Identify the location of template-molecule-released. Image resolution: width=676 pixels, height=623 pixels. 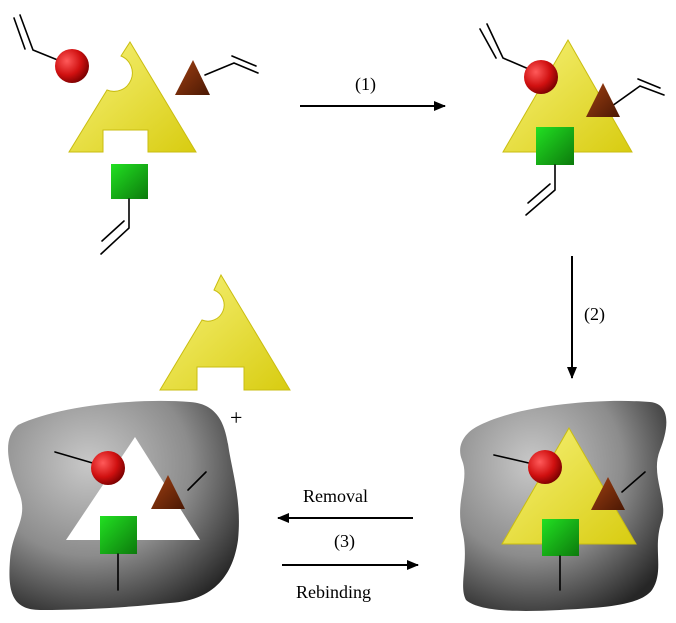
(225, 332).